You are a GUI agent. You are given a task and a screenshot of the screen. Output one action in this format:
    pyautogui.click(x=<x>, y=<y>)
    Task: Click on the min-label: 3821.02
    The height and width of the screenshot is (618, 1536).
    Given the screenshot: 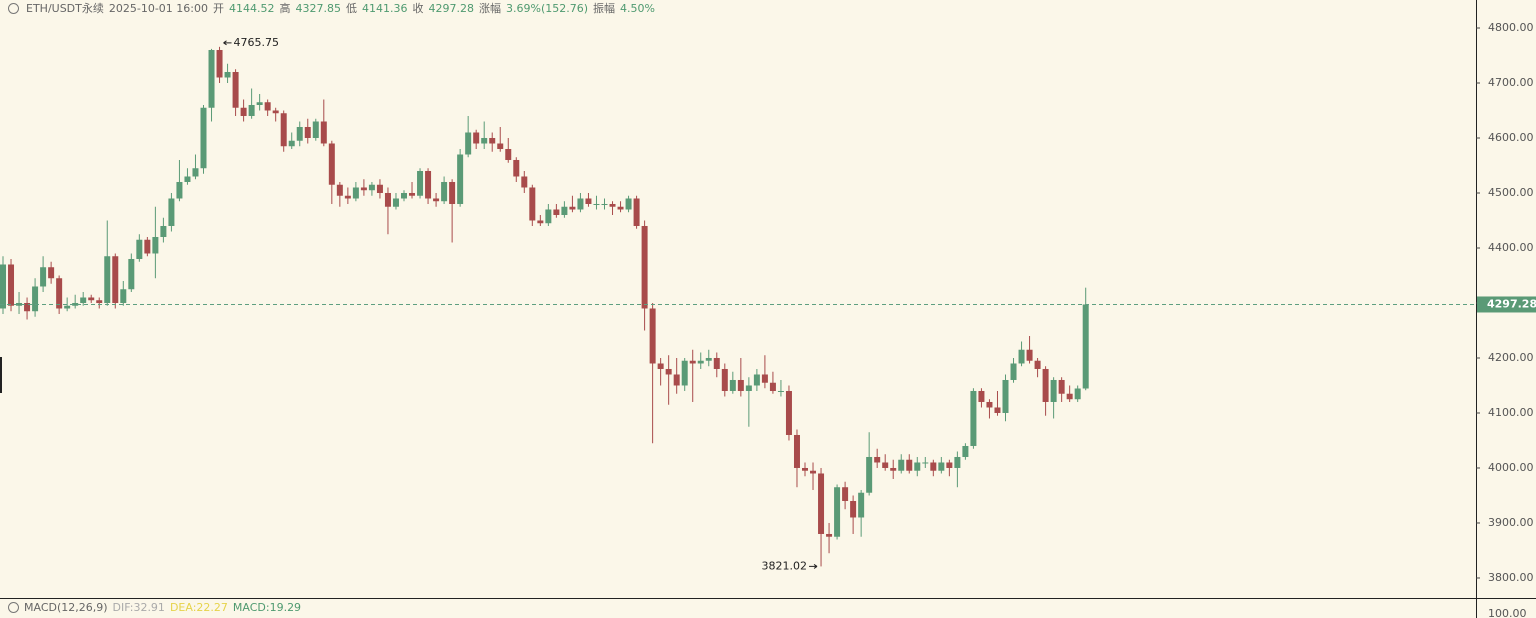 What is the action you would take?
    pyautogui.click(x=785, y=565)
    